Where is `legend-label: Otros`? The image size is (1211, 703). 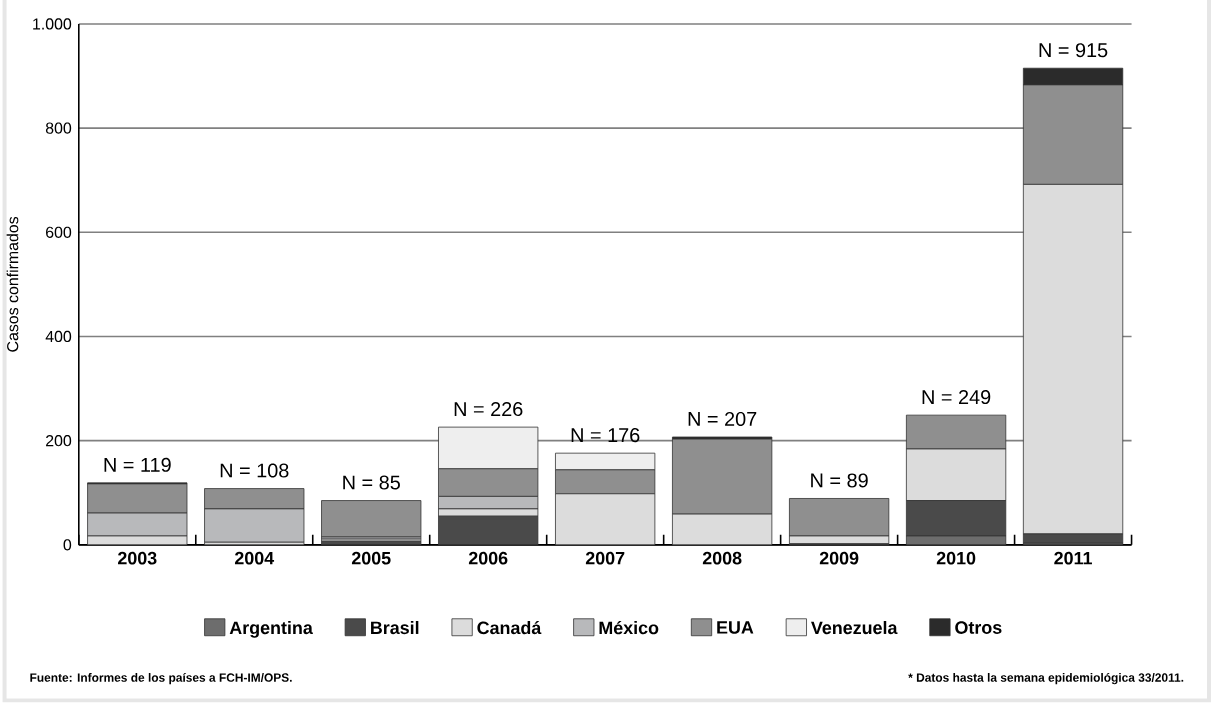 legend-label: Otros is located at coordinates (978, 628).